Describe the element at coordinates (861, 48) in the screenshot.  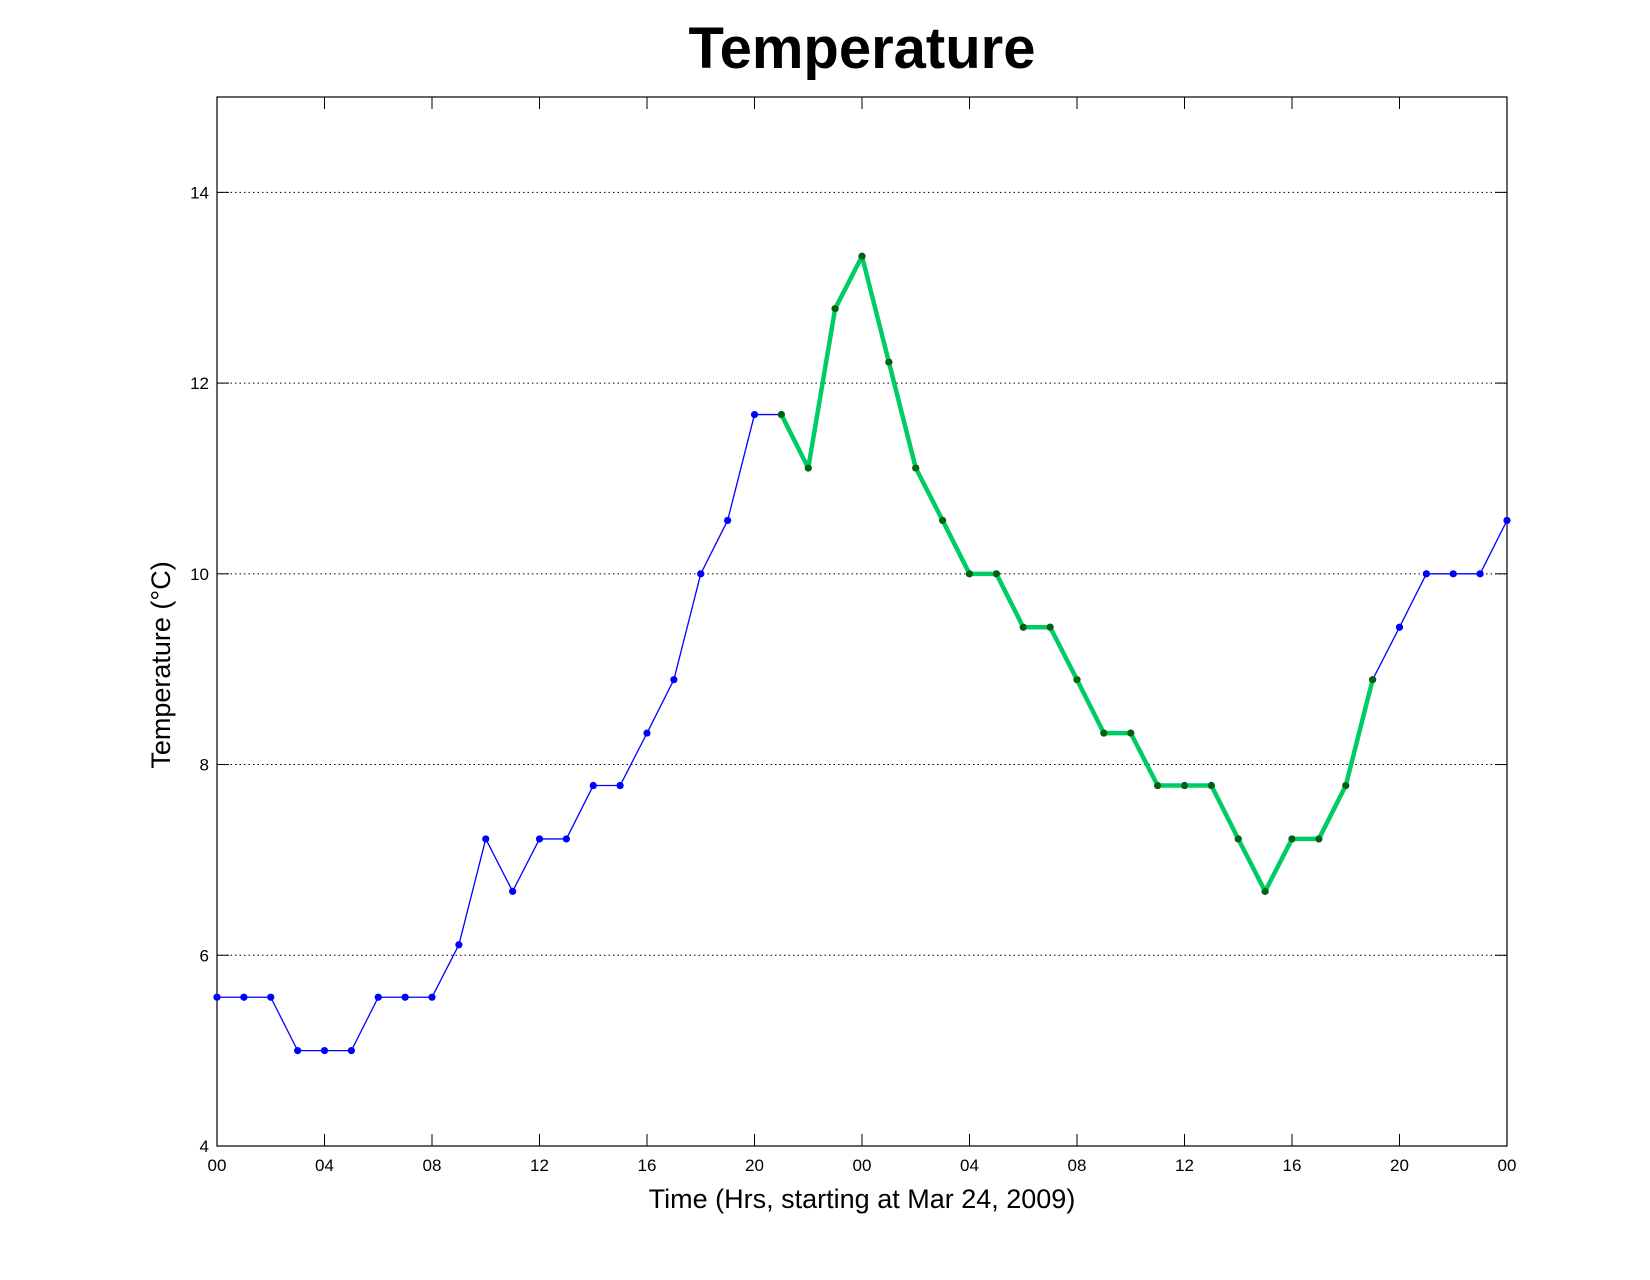
I see `chart-title: Temperature` at that location.